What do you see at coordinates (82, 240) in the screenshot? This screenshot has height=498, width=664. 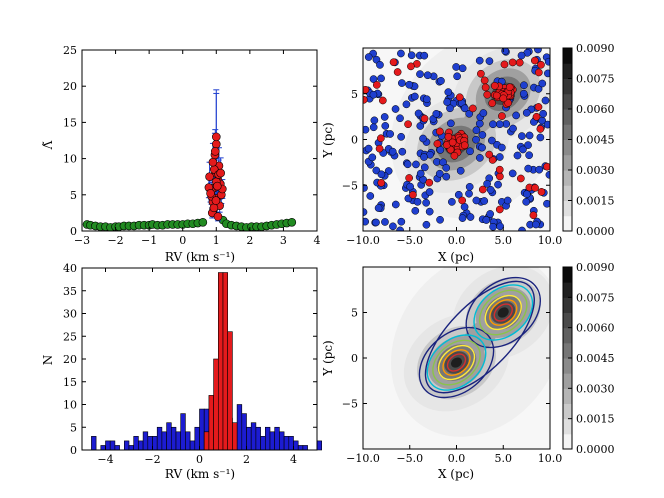 I see `x-tick-label: −3` at bounding box center [82, 240].